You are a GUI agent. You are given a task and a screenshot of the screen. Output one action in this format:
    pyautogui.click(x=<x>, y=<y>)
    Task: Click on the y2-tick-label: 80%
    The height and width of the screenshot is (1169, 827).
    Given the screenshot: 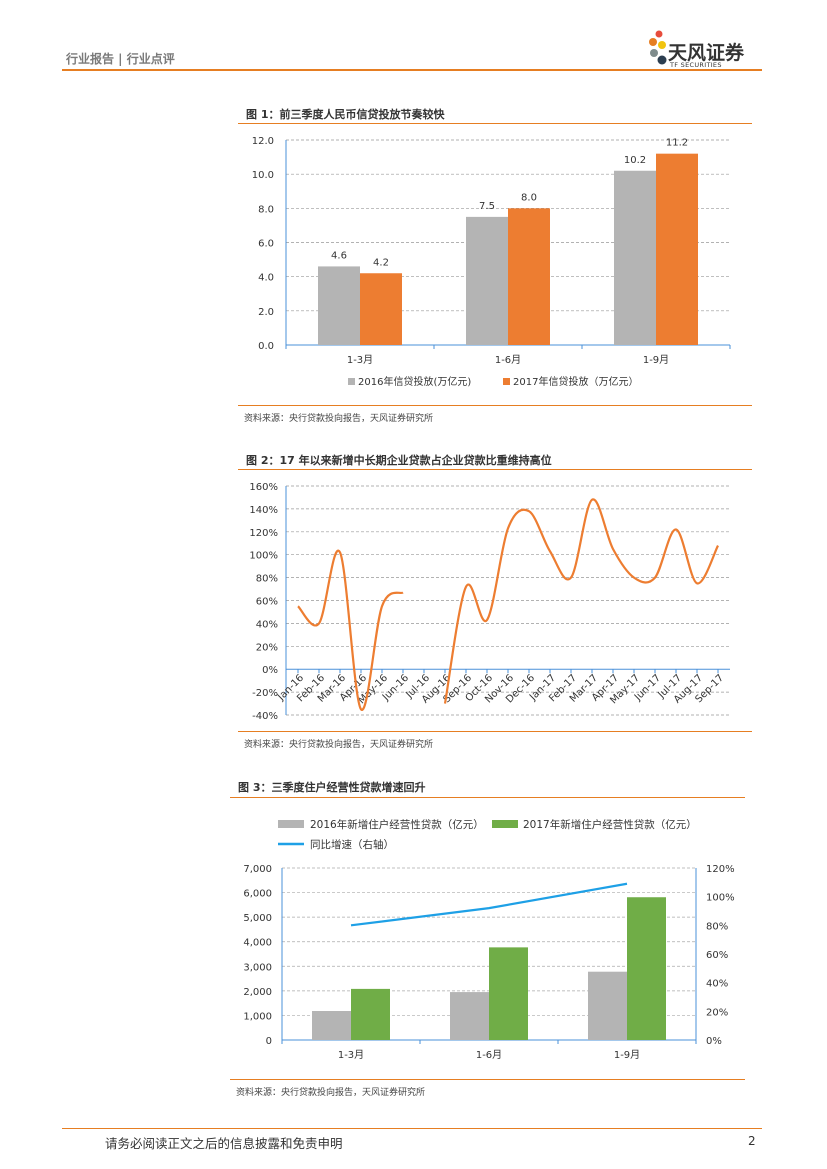 What is the action you would take?
    pyautogui.click(x=717, y=926)
    